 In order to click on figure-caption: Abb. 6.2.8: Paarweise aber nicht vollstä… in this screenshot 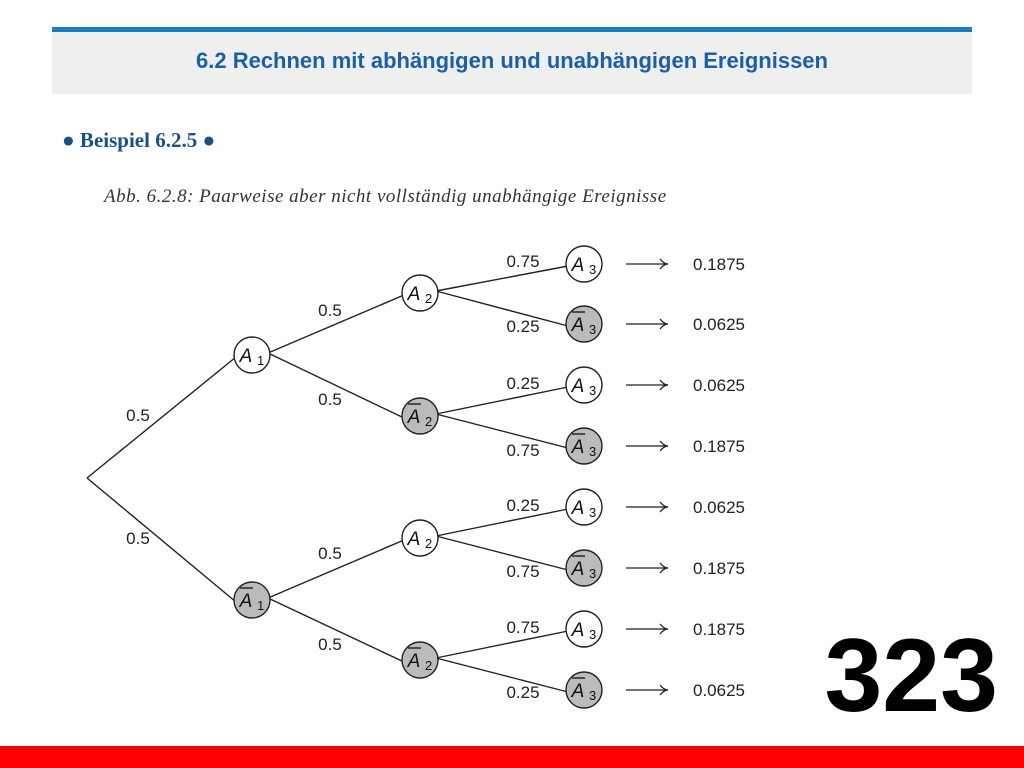, I will do `click(385, 196)`.